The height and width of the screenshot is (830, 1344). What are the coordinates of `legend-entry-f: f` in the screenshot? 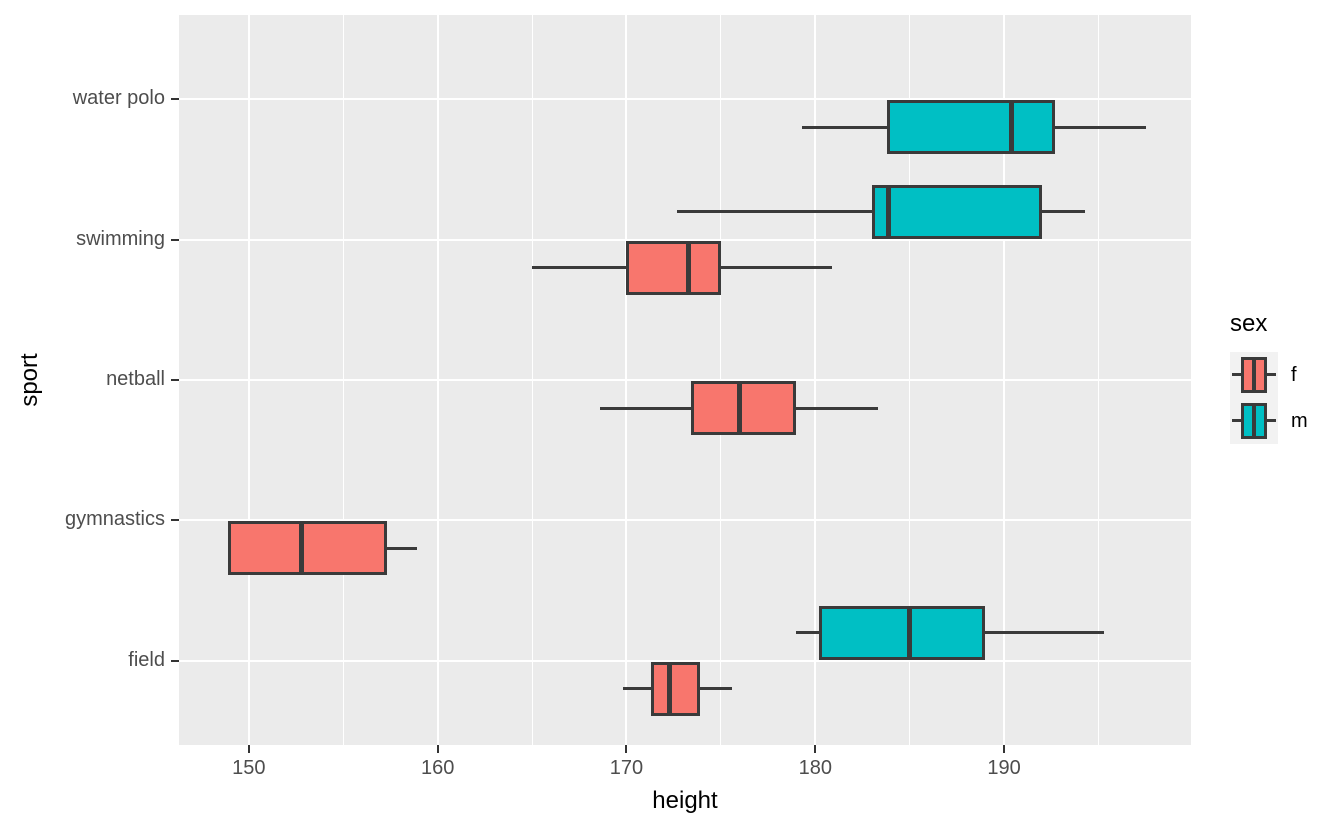 It's located at (1269, 375).